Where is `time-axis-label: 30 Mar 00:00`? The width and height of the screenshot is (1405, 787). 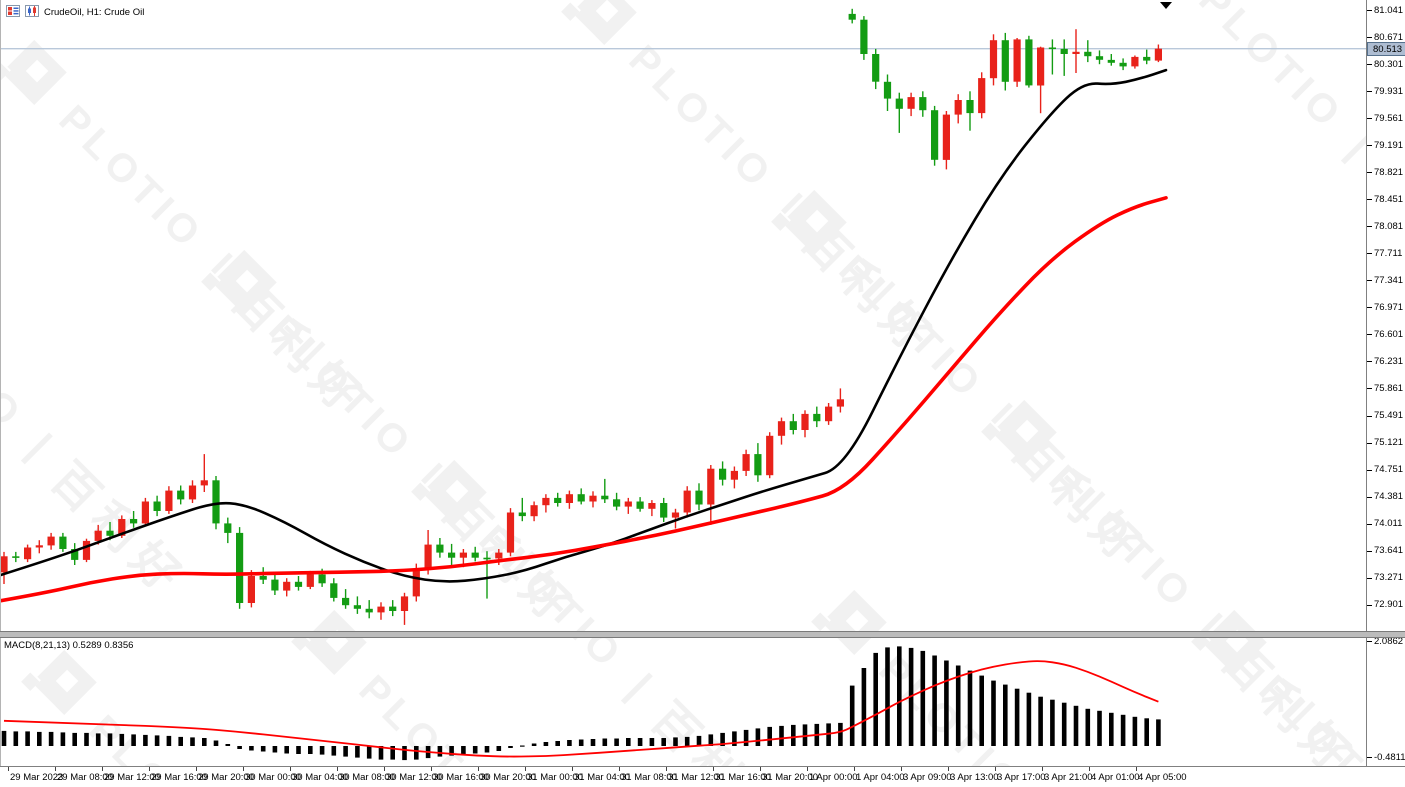 time-axis-label: 30 Mar 00:00 is located at coordinates (273, 777).